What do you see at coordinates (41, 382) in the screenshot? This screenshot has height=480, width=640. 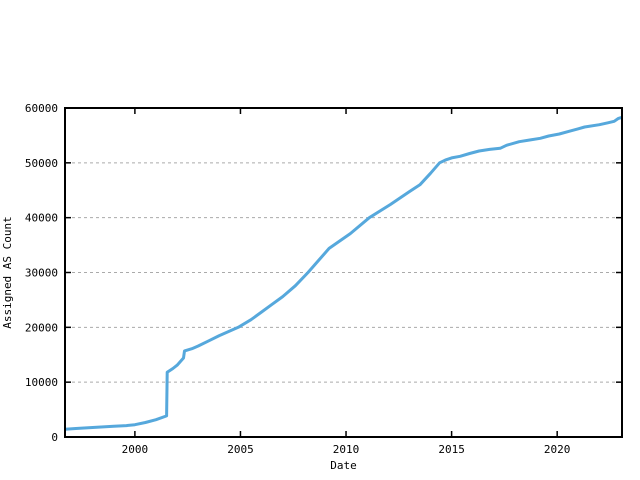 I see `y-tick-label: 10000` at bounding box center [41, 382].